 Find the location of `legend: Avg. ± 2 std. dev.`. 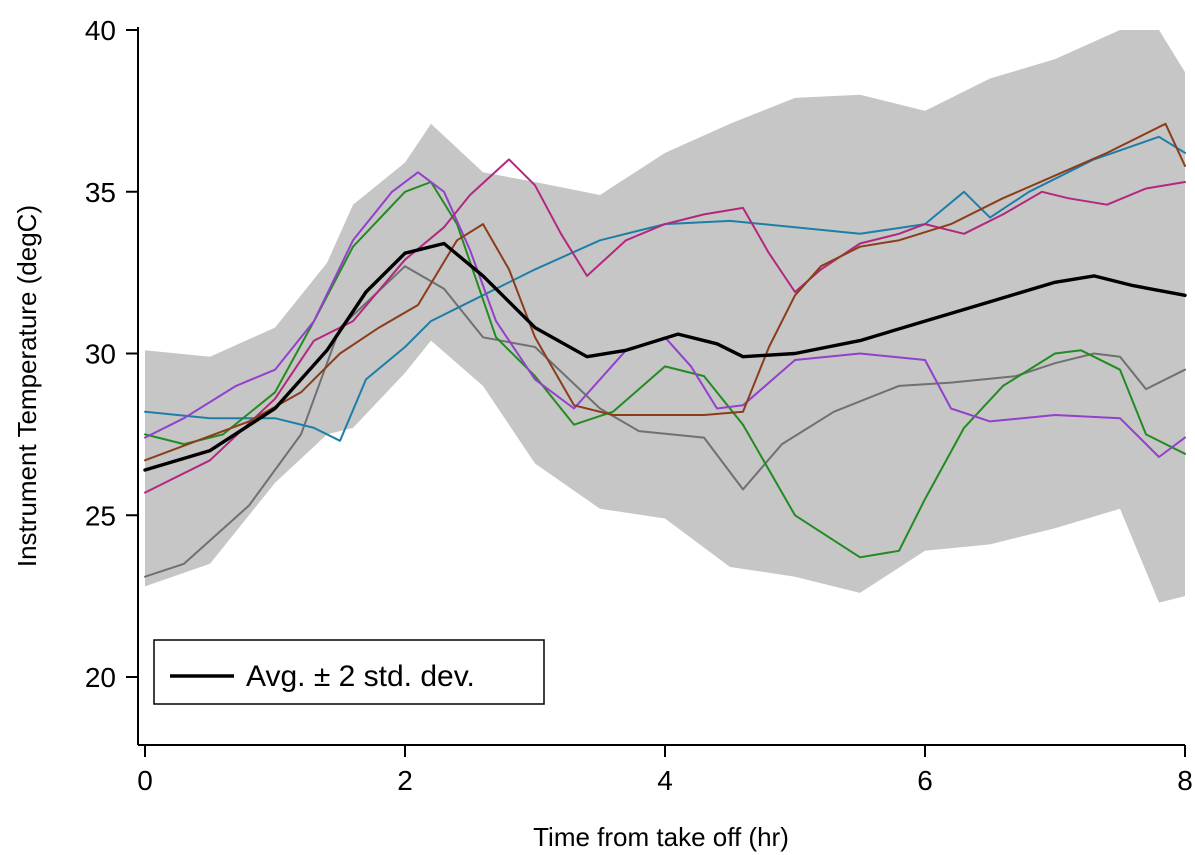

legend: Avg. ± 2 std. dev. is located at coordinates (349, 672).